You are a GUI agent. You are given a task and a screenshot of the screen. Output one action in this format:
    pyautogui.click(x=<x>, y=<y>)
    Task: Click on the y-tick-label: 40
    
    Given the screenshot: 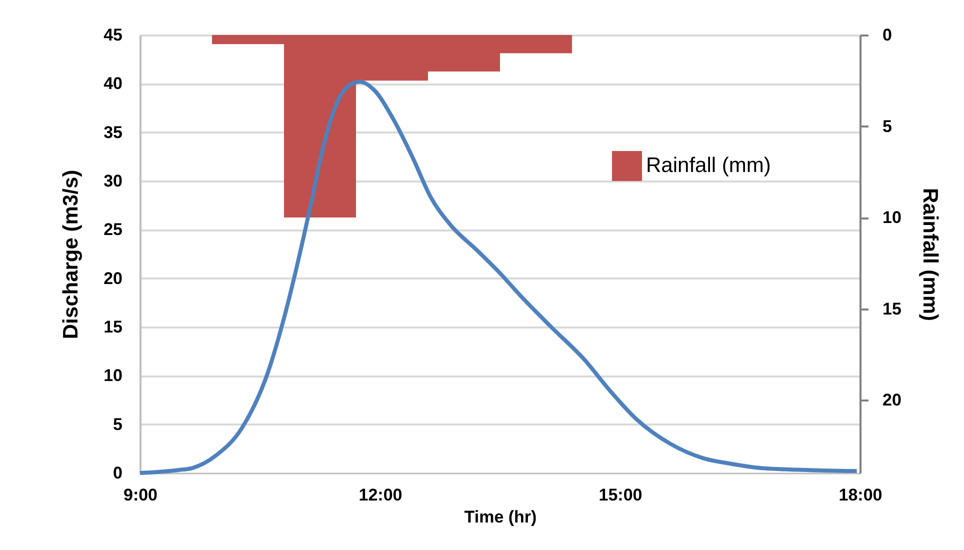 What is the action you would take?
    pyautogui.click(x=113, y=84)
    